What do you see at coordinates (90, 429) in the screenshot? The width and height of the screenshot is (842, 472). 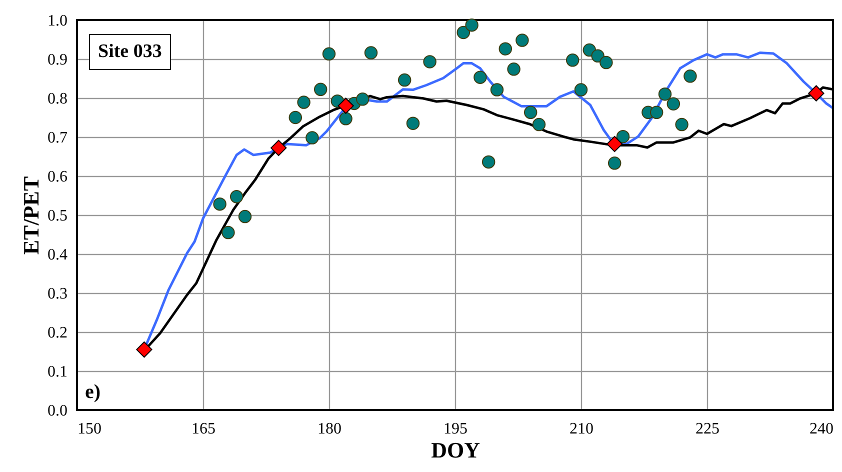 I see `x-tick-label: 150` at bounding box center [90, 429].